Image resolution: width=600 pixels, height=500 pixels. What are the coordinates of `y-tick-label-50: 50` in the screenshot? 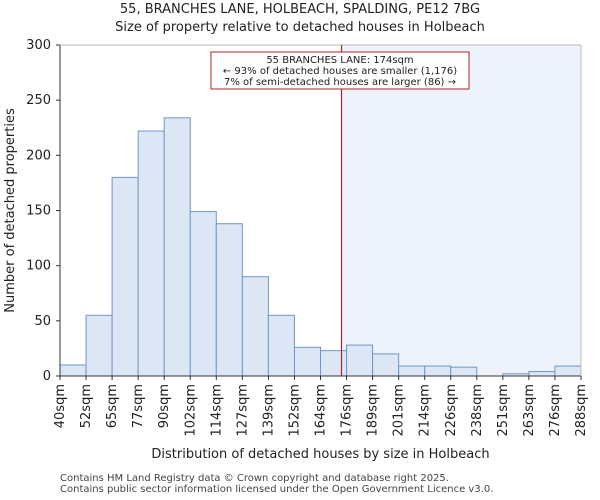 It's located at (42, 321).